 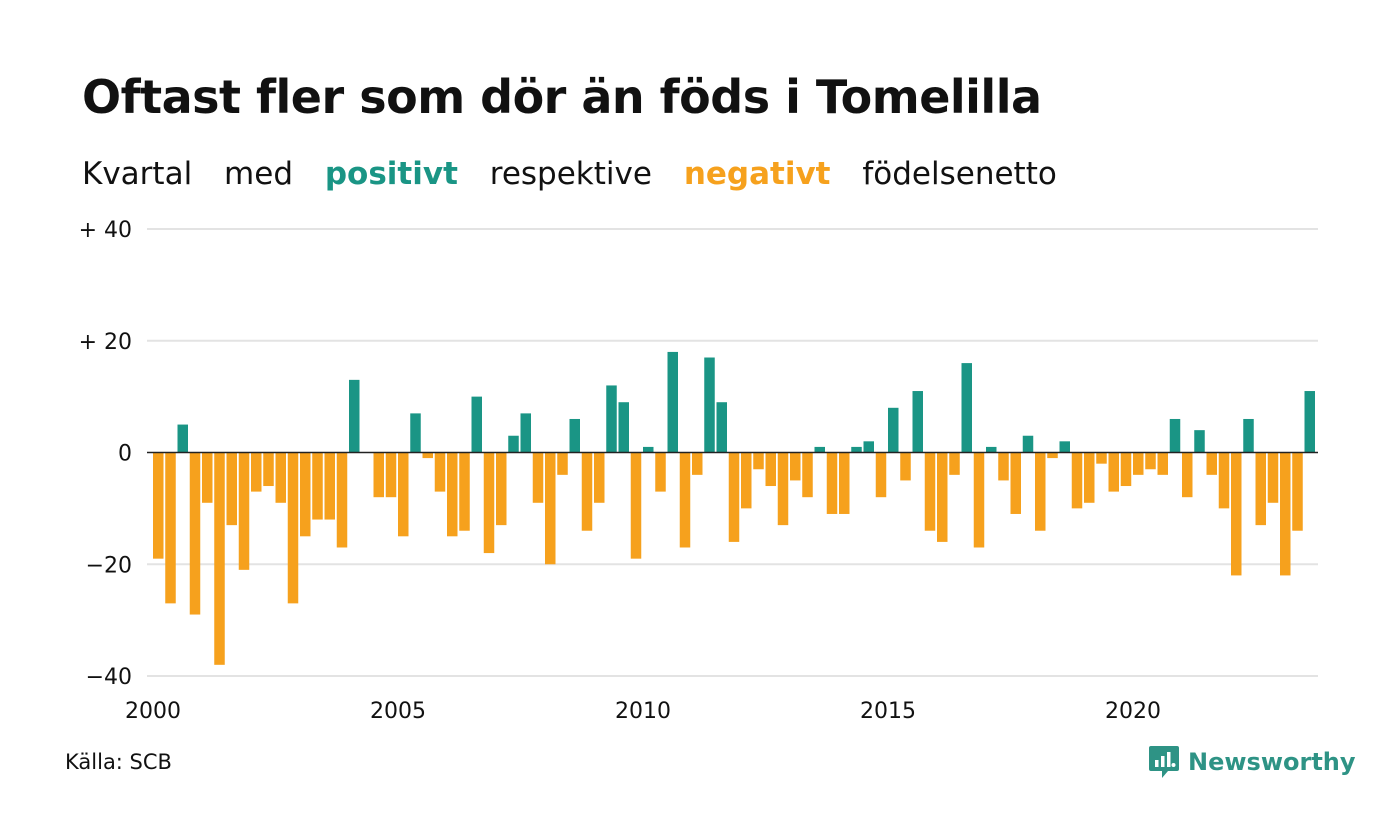 I want to click on y-tick-label: + 20, so click(x=105, y=342).